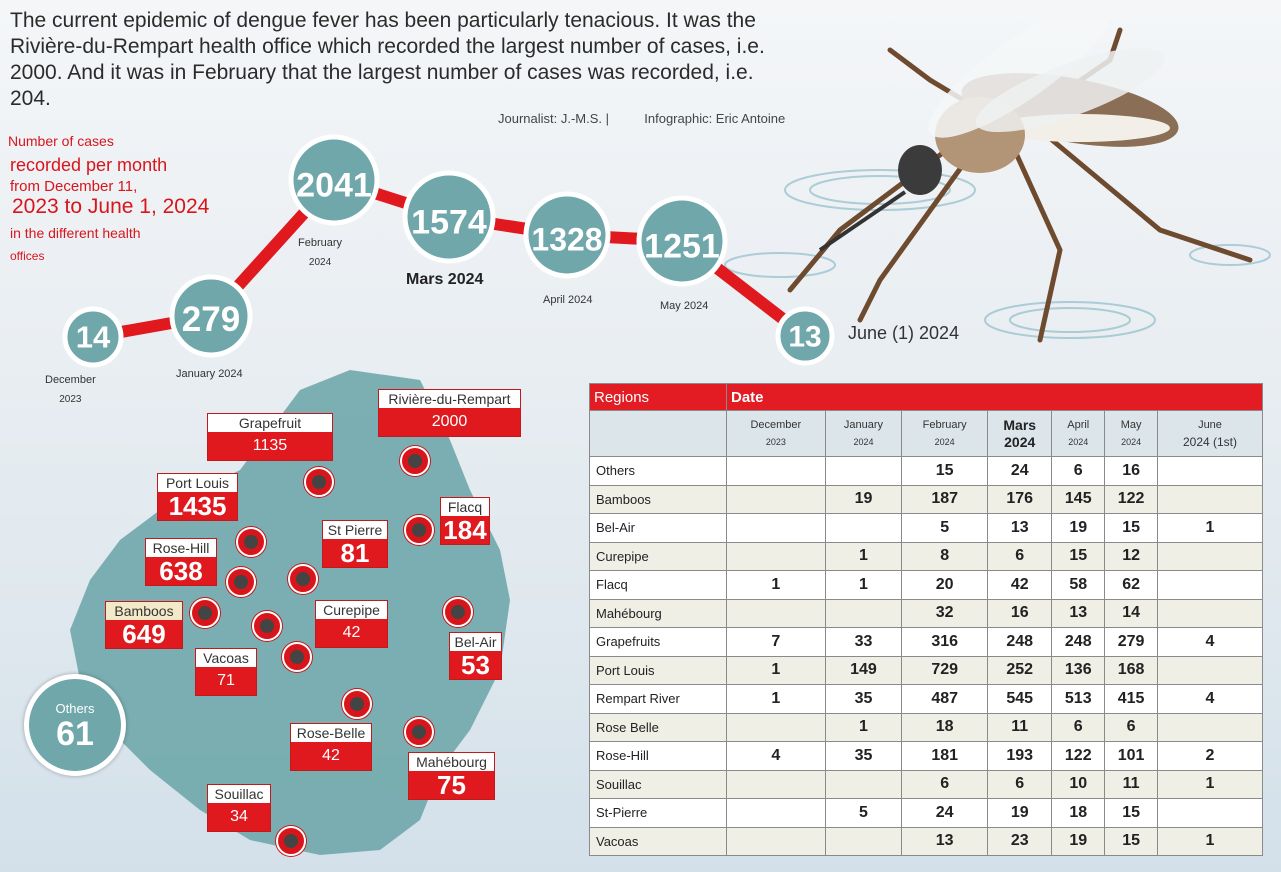  Describe the element at coordinates (1210, 433) in the screenshot. I see `month-column-header: June 2024 (1st)` at that location.